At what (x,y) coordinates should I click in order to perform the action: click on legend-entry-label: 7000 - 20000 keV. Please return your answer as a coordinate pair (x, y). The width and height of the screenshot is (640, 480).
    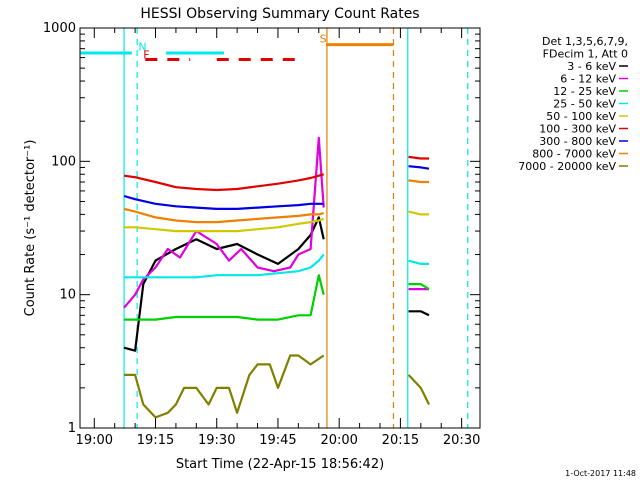
    Looking at the image, I should click on (567, 166).